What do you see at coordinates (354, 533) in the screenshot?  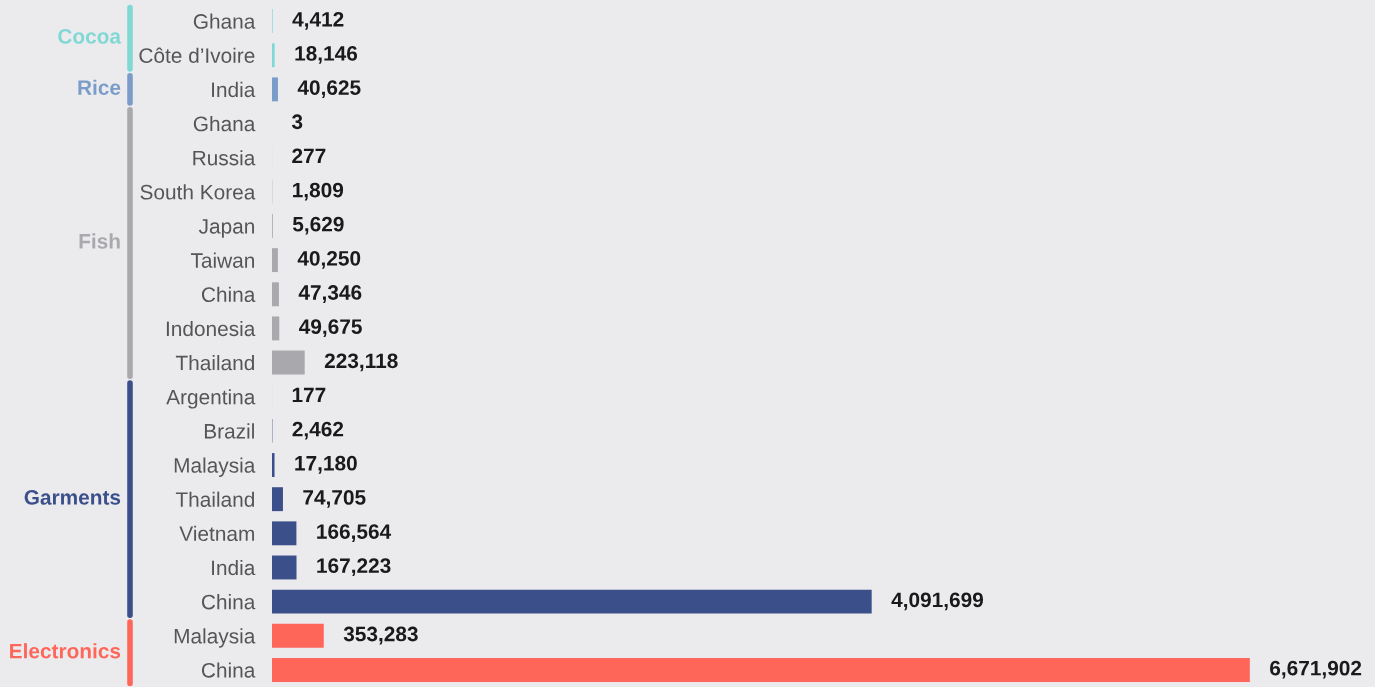 I see `data-label: 166,564` at bounding box center [354, 533].